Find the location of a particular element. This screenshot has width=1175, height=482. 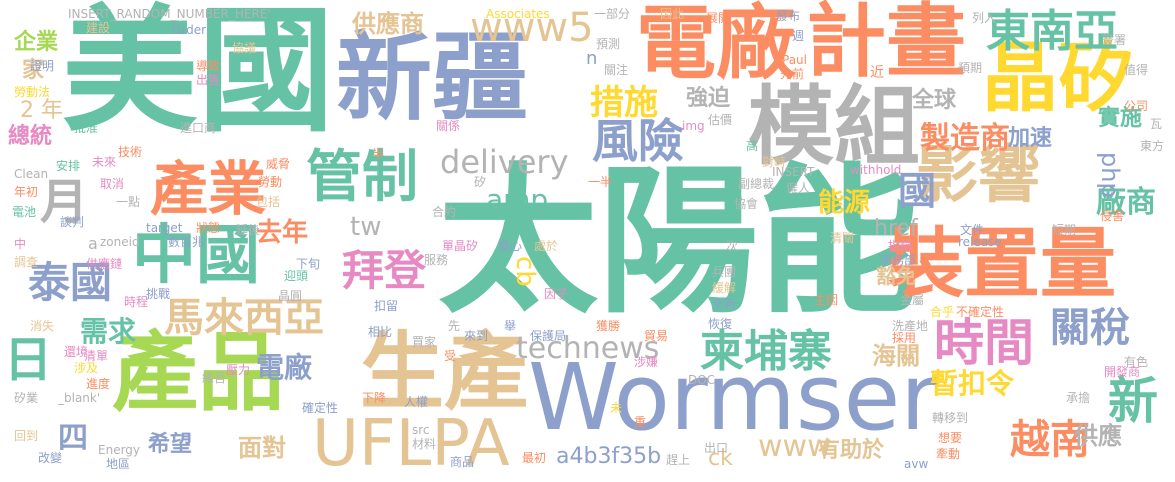

cloud-word-cuoshi: 措施 is located at coordinates (624, 103).